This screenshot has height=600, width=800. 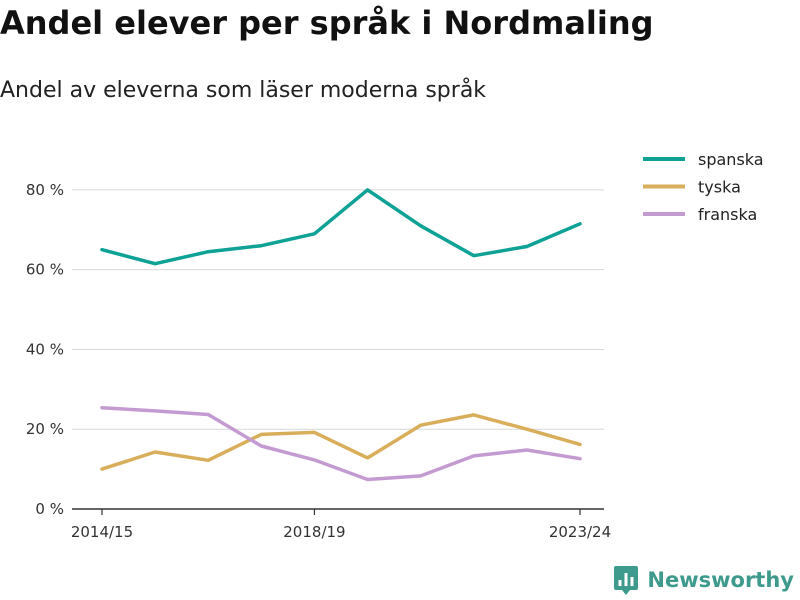 I want to click on legend-label-tyska: tyska, so click(x=719, y=187).